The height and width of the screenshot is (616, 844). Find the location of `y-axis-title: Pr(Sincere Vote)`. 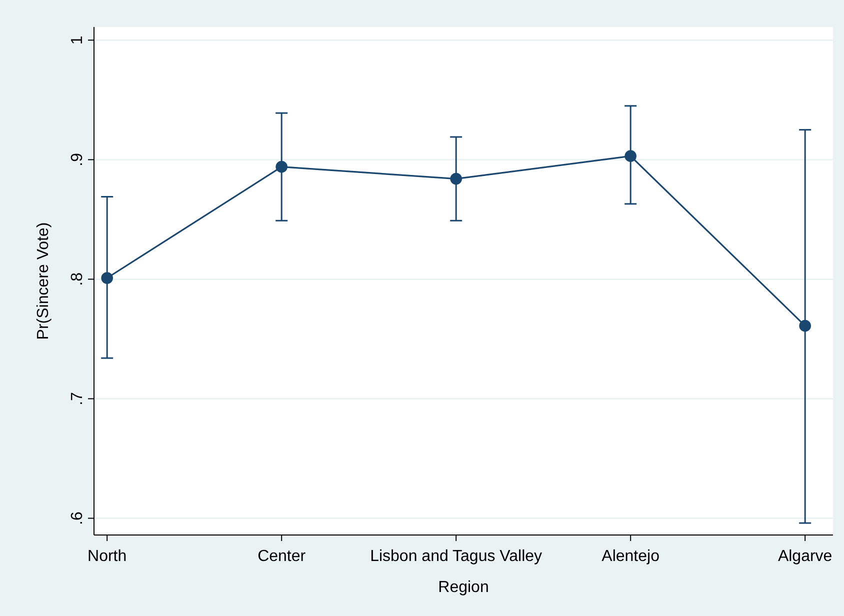

y-axis-title: Pr(Sincere Vote) is located at coordinates (43, 281).